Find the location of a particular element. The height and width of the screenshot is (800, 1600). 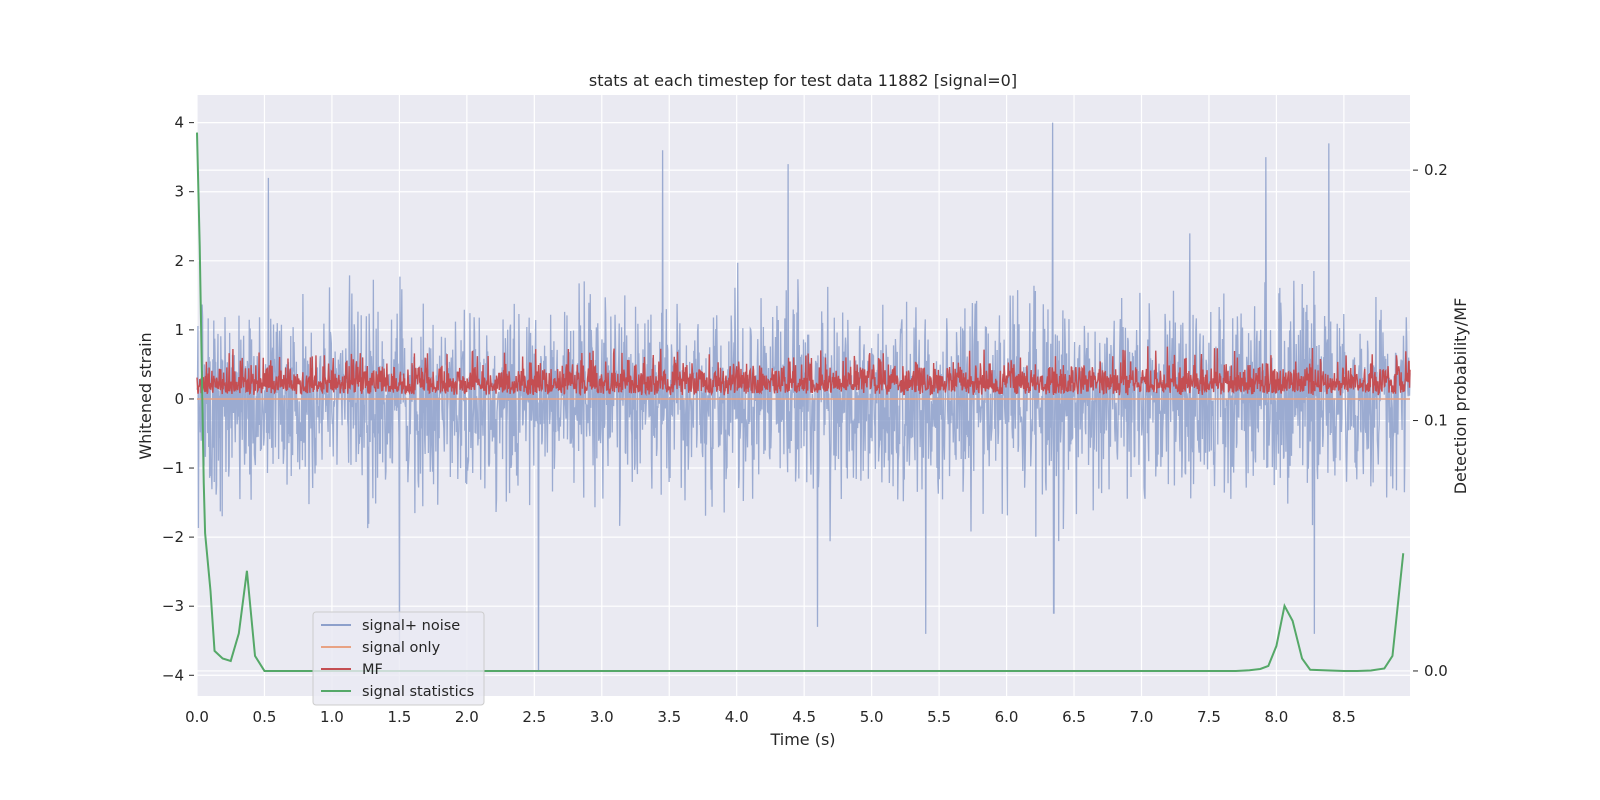

x-tick-label: 2.0 is located at coordinates (467, 717).